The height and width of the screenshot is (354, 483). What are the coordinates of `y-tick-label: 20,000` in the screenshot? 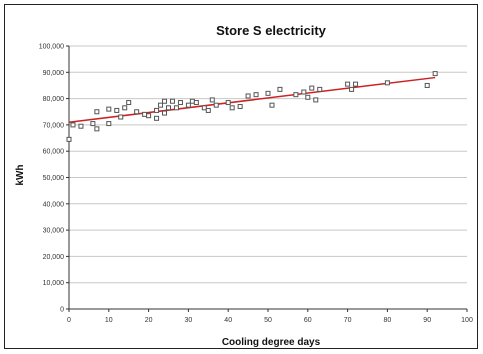 It's located at (54, 257).